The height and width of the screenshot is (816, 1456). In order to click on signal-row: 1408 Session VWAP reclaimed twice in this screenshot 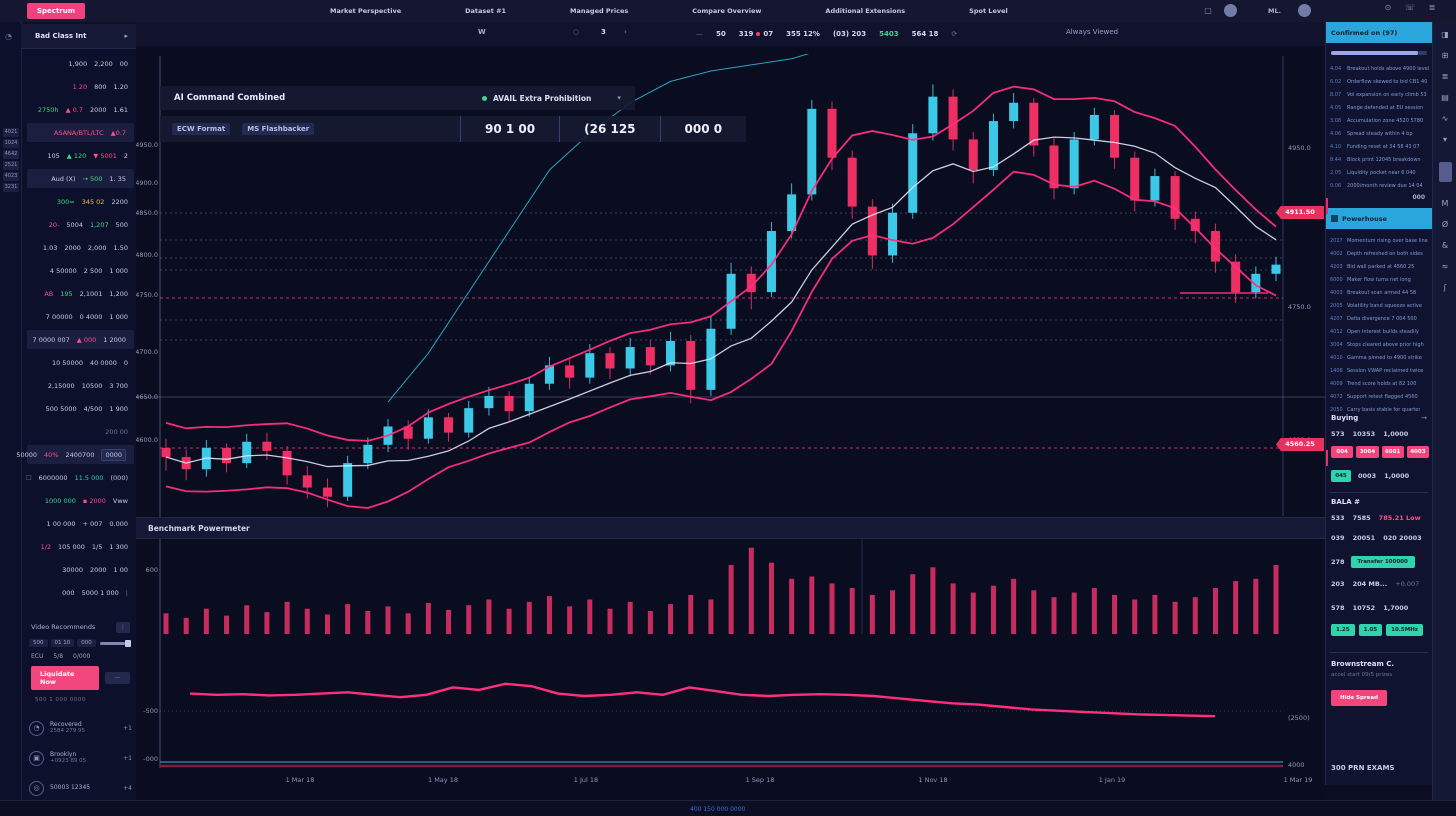, I will do `click(1380, 370)`.